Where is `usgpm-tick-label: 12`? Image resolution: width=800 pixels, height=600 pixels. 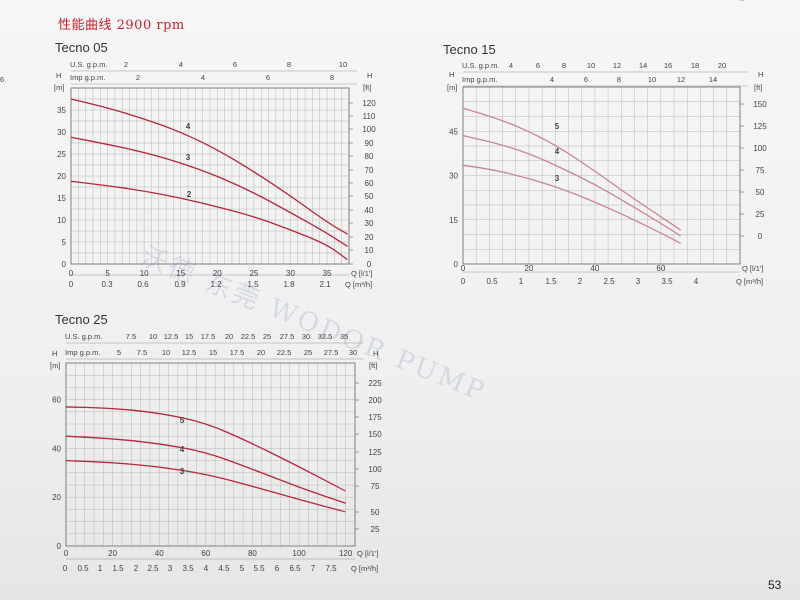
usgpm-tick-label: 12 is located at coordinates (617, 65).